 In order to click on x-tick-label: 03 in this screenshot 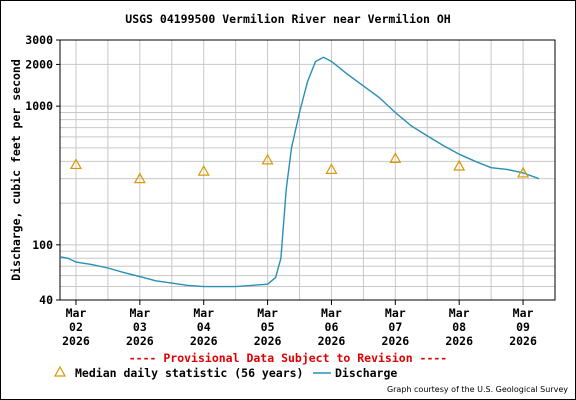, I will do `click(140, 327)`.